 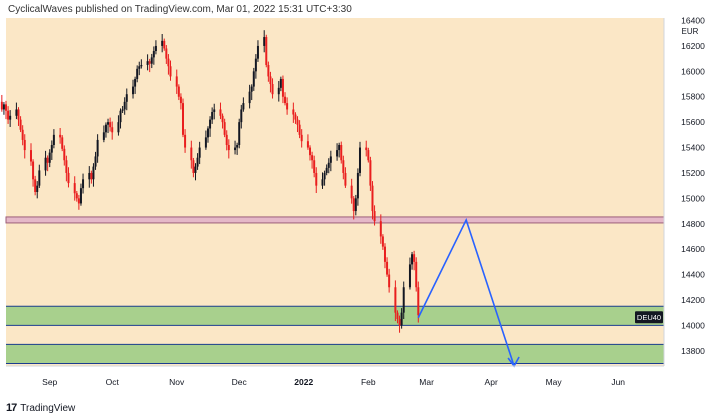 What do you see at coordinates (693, 148) in the screenshot?
I see `y-tick-label: 15400` at bounding box center [693, 148].